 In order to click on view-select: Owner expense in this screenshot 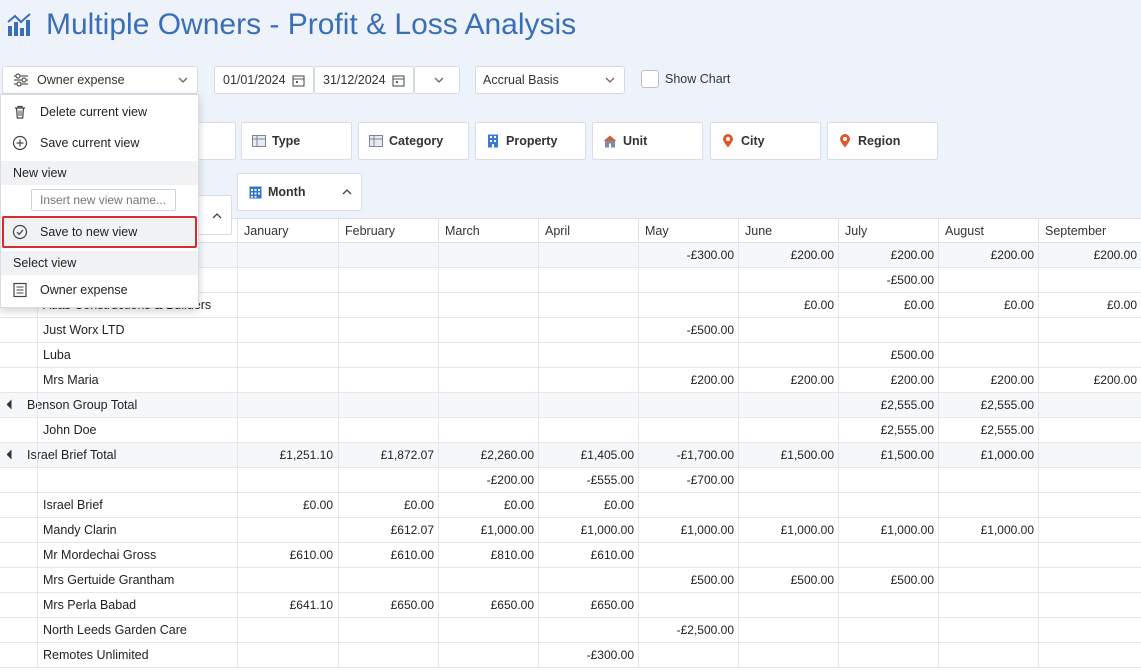, I will do `click(100, 80)`.